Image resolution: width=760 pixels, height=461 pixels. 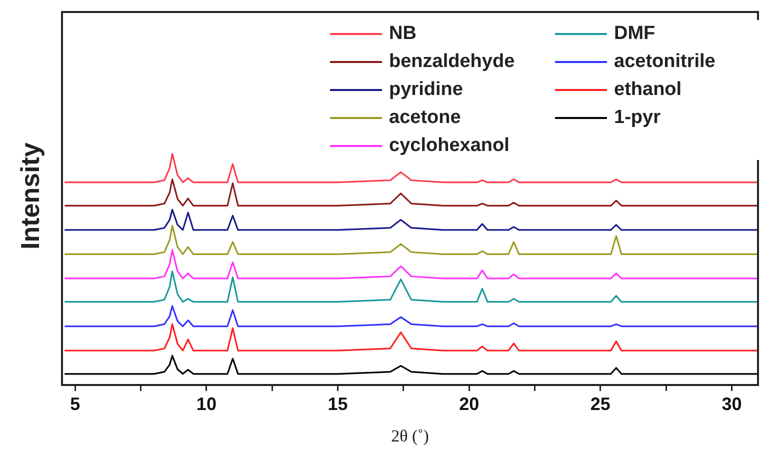 I want to click on x-tick-label: 10, so click(x=206, y=404).